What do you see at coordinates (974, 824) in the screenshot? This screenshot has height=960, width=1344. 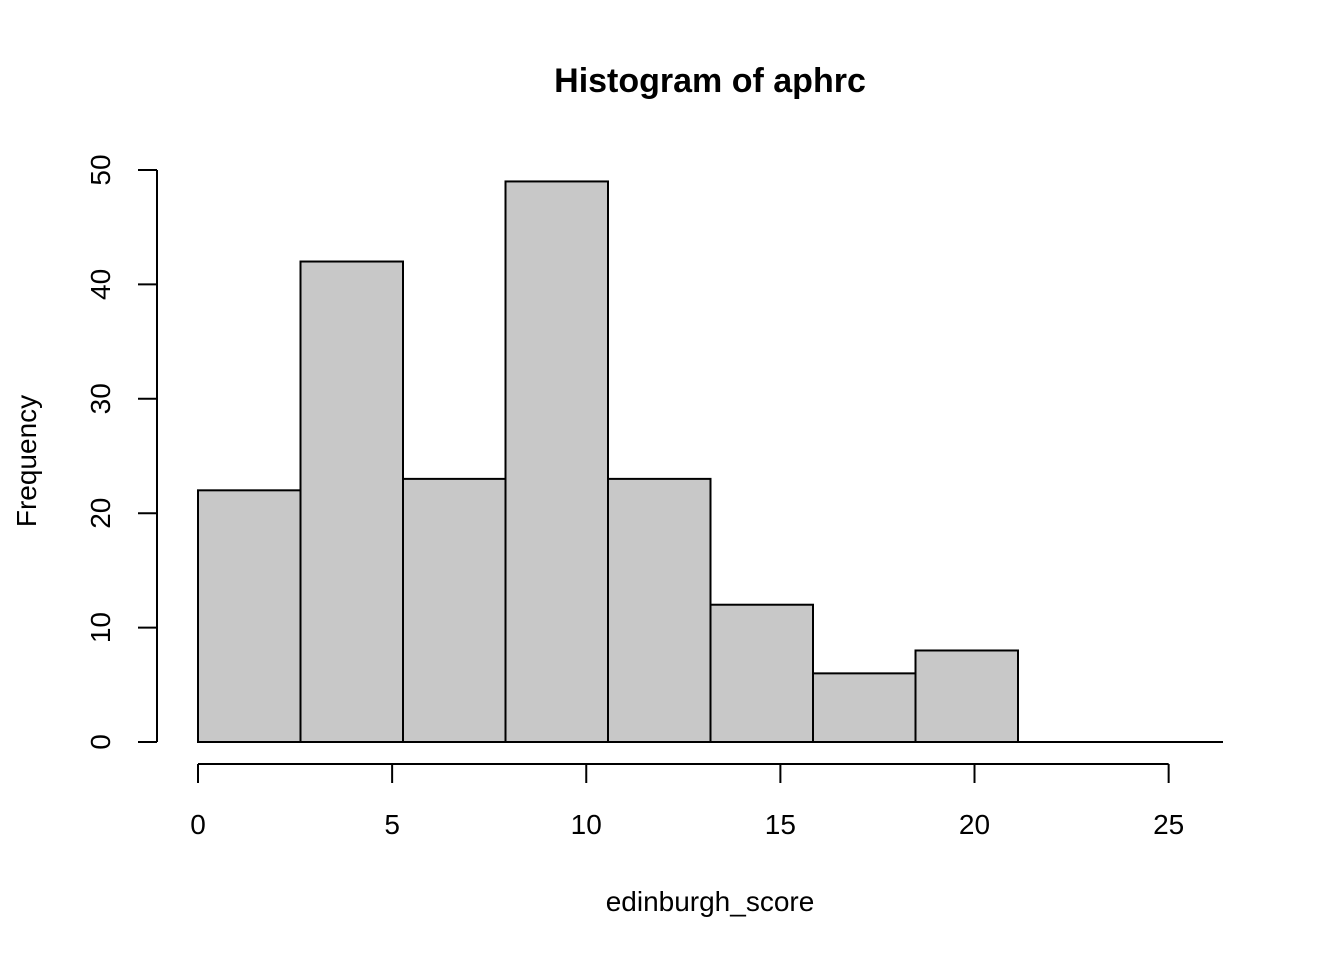 I see `x-tick-label: 20` at bounding box center [974, 824].